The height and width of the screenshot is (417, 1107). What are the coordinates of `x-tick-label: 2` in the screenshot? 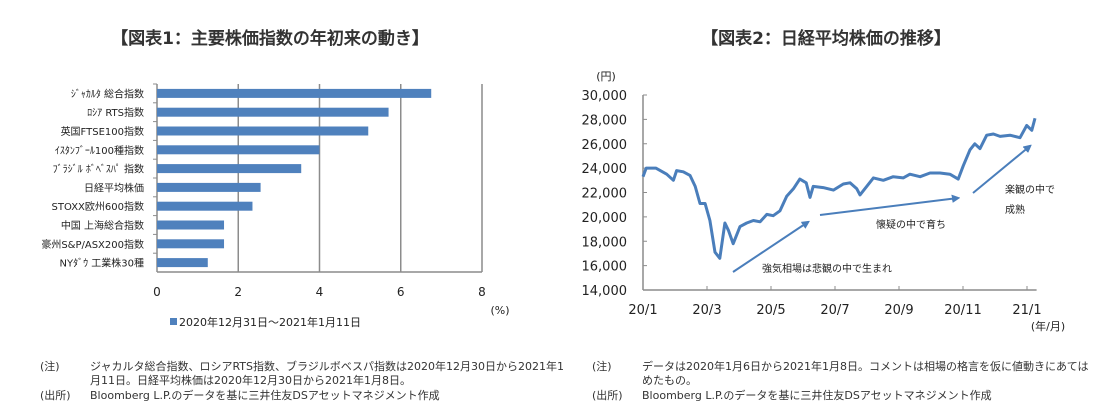 It's located at (238, 292).